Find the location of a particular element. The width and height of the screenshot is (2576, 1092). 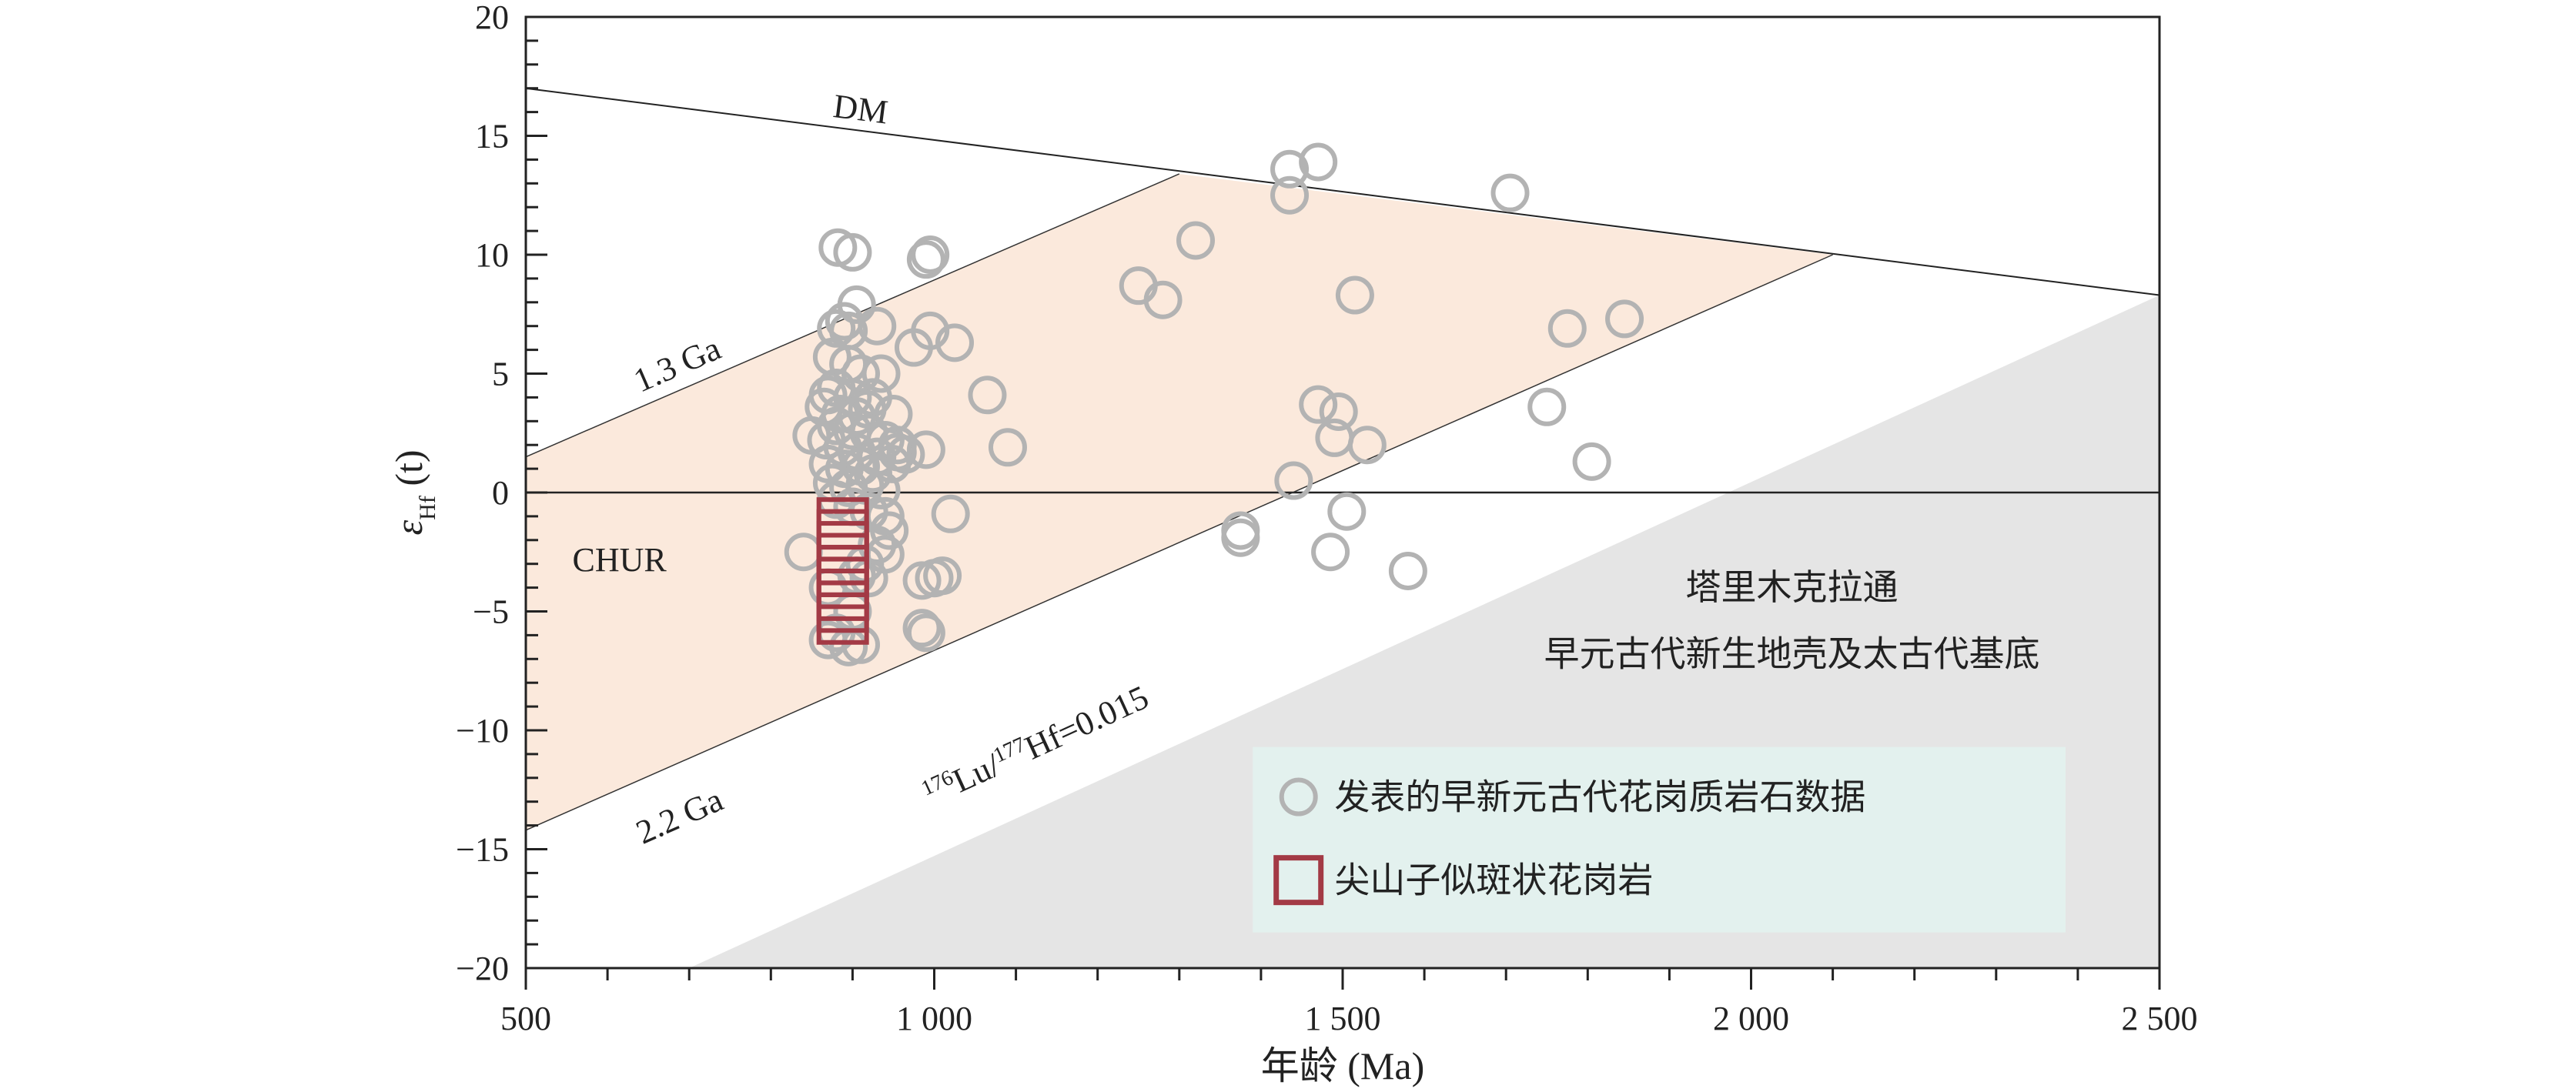

y-tick-label: 15 is located at coordinates (492, 136).